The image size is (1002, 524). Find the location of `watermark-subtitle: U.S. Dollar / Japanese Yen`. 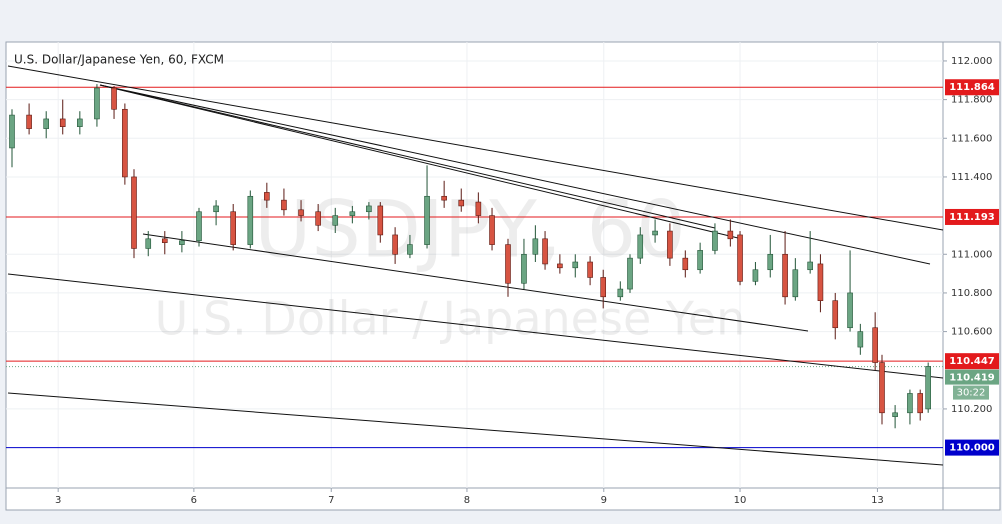

watermark-subtitle: U.S. Dollar / Japanese Yen is located at coordinates (450, 319).